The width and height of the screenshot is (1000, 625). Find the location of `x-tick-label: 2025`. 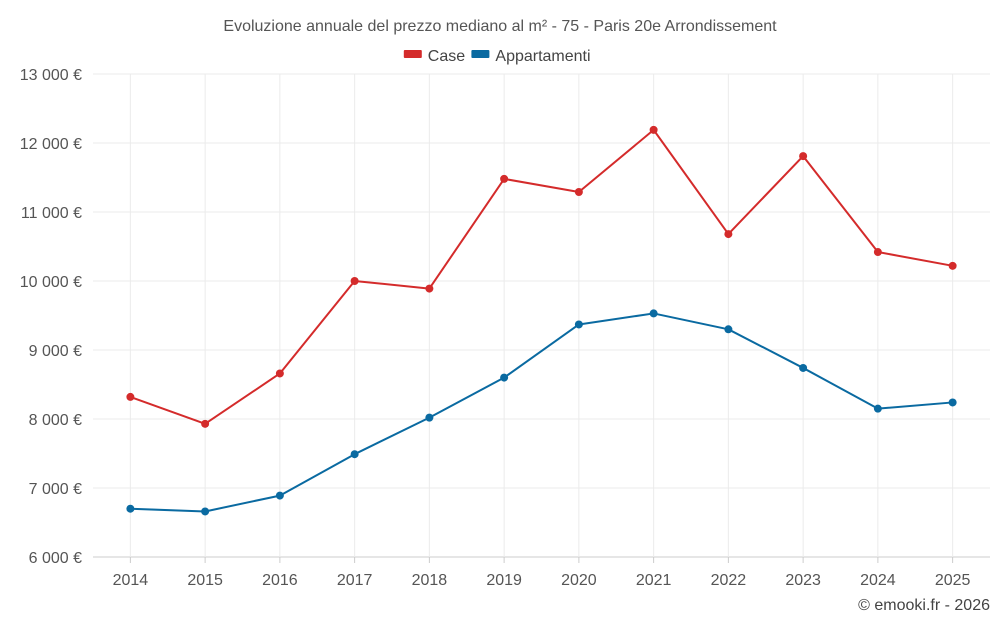

x-tick-label: 2025 is located at coordinates (953, 580).